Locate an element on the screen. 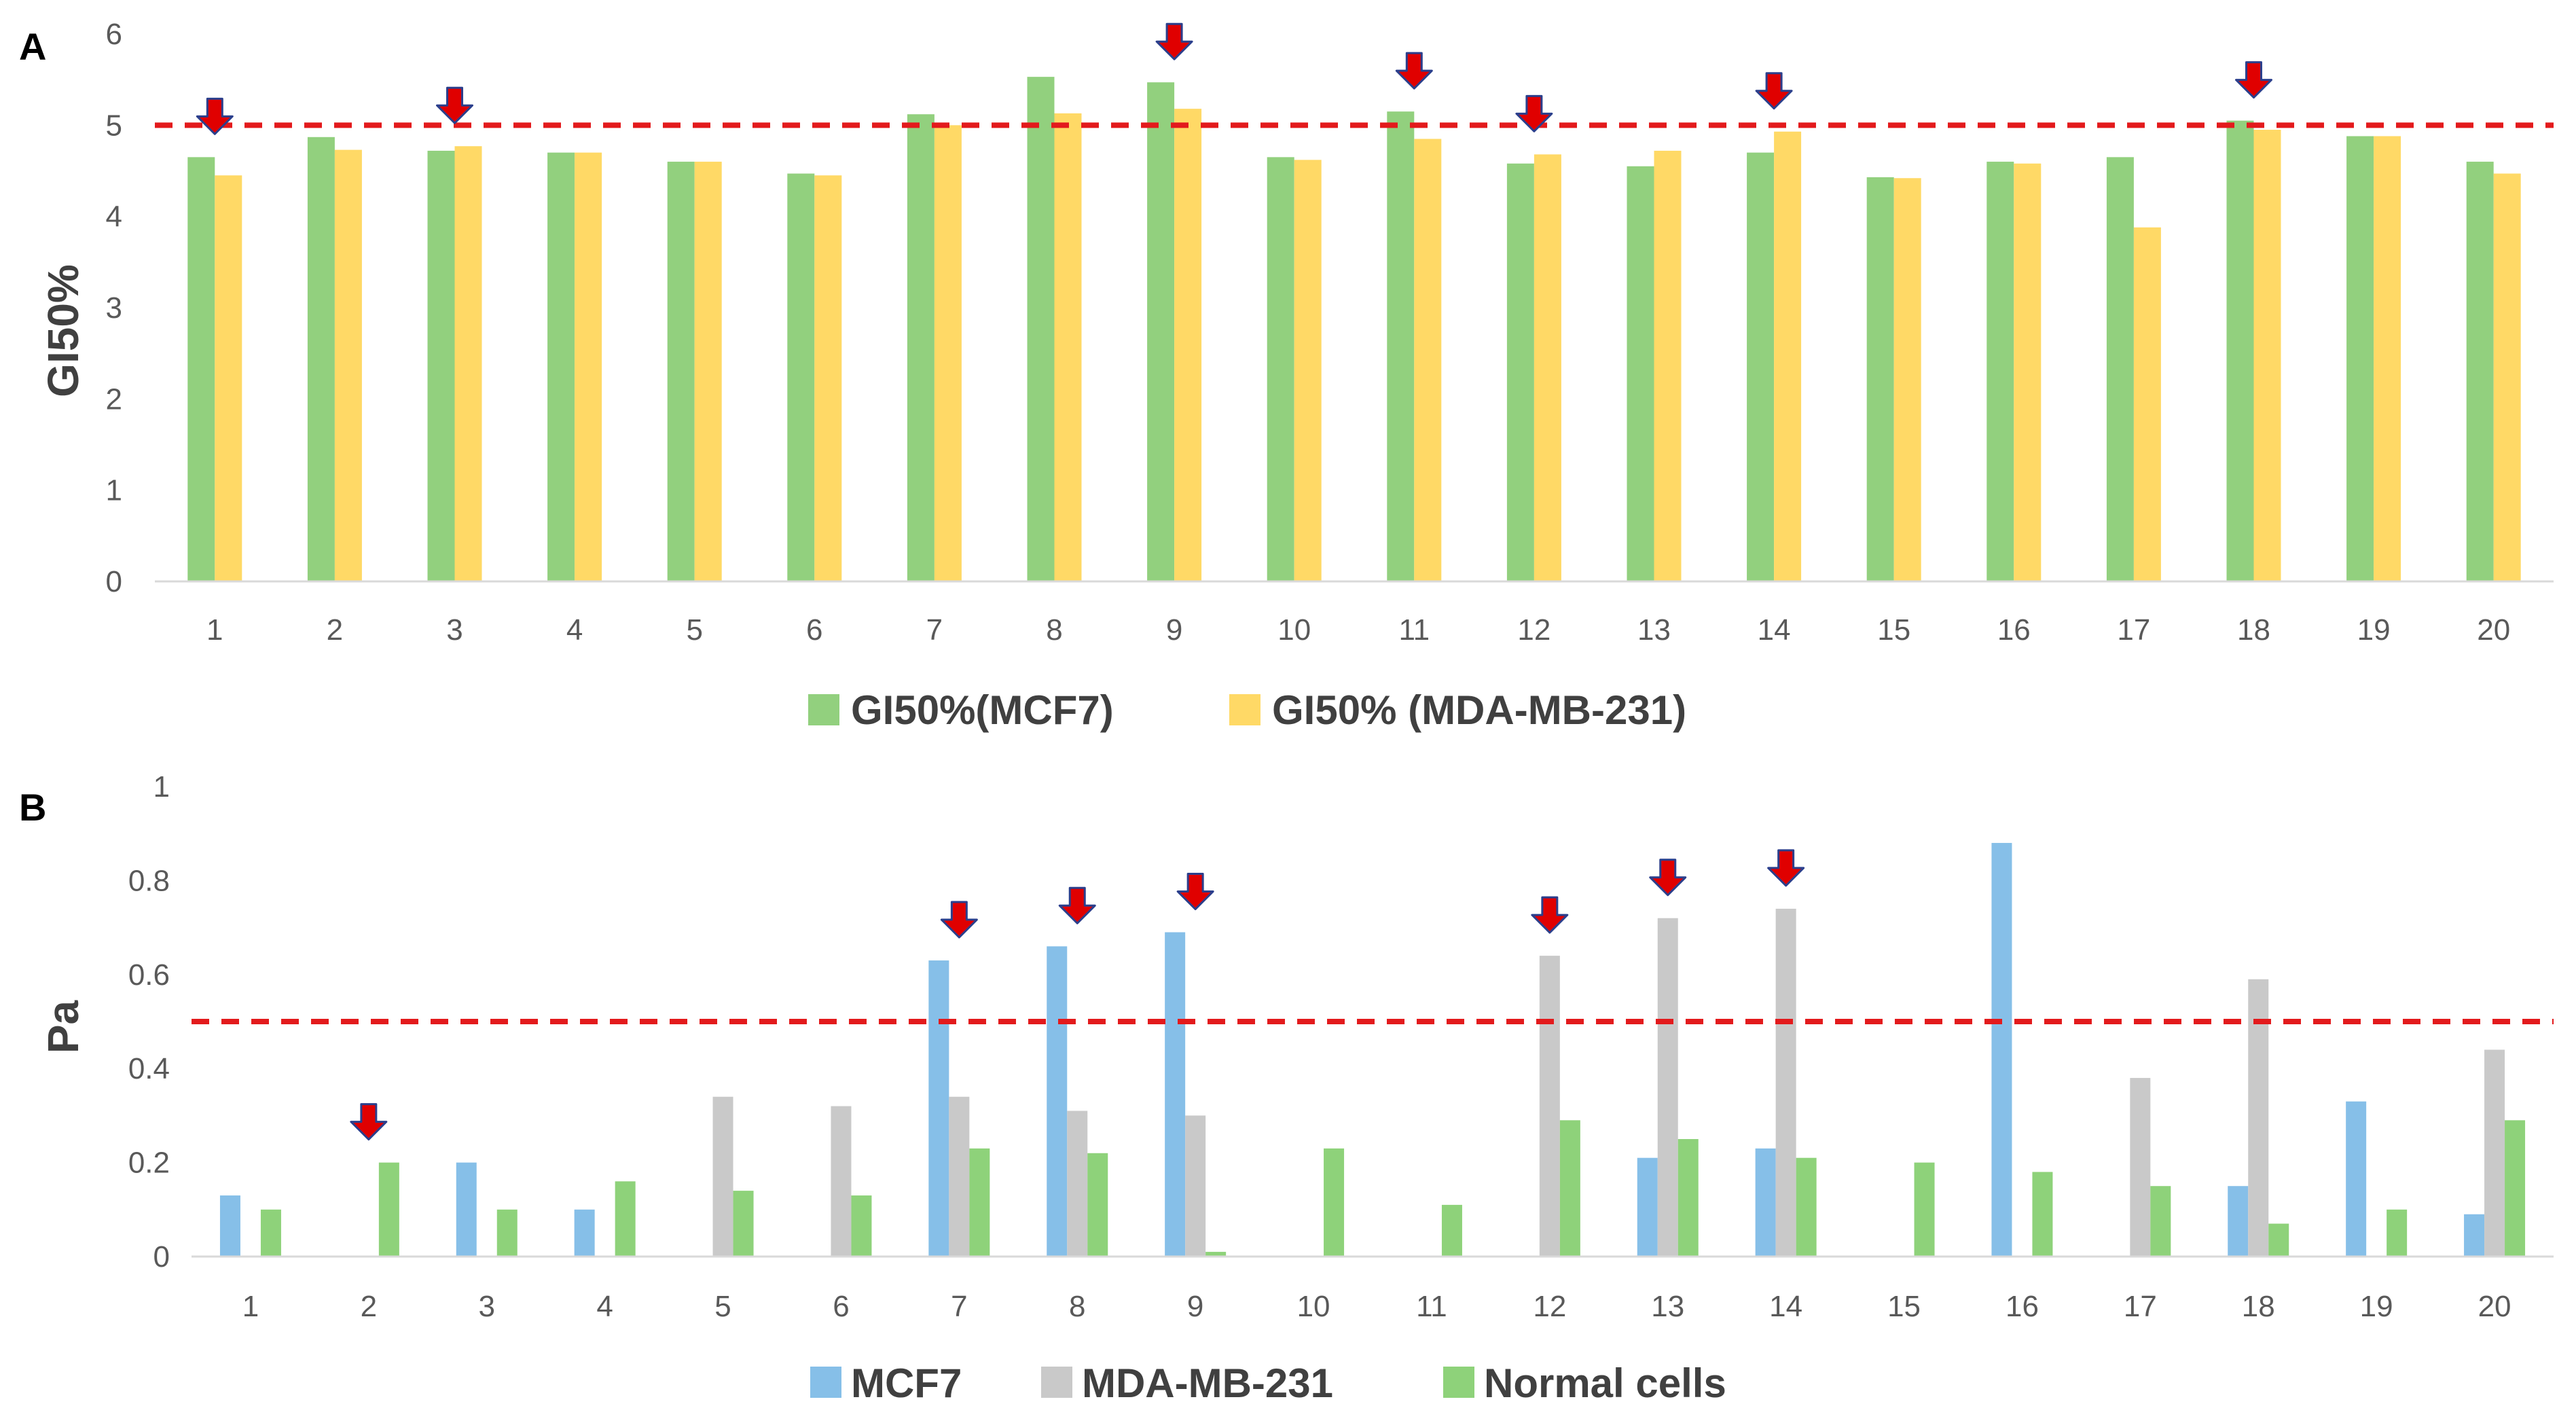  panel-b-x-tick-13: 13 is located at coordinates (1668, 1306).